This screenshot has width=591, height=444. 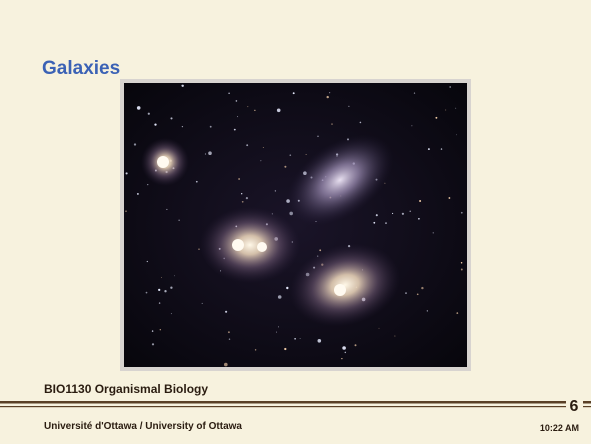 What do you see at coordinates (126, 389) in the screenshot?
I see `course-name: BIO1130 Organismal Biology` at bounding box center [126, 389].